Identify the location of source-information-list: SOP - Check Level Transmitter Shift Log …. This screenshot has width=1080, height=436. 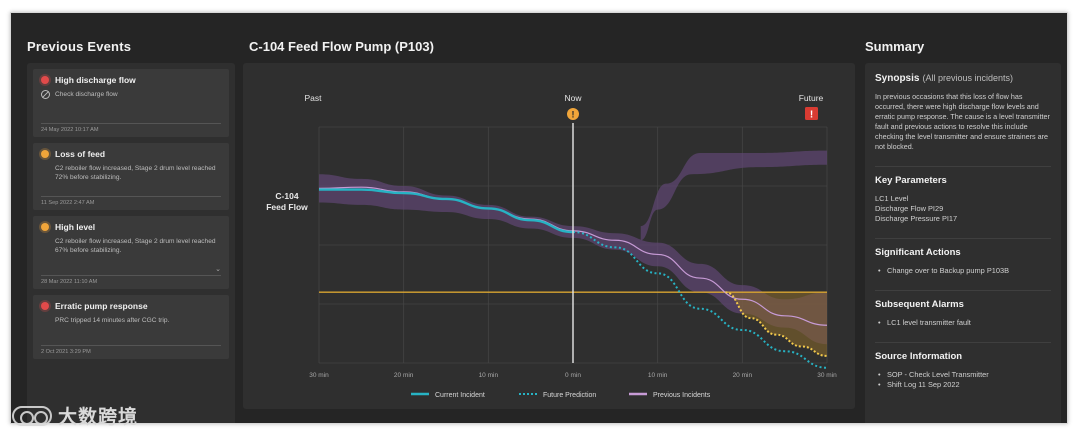
(963, 380).